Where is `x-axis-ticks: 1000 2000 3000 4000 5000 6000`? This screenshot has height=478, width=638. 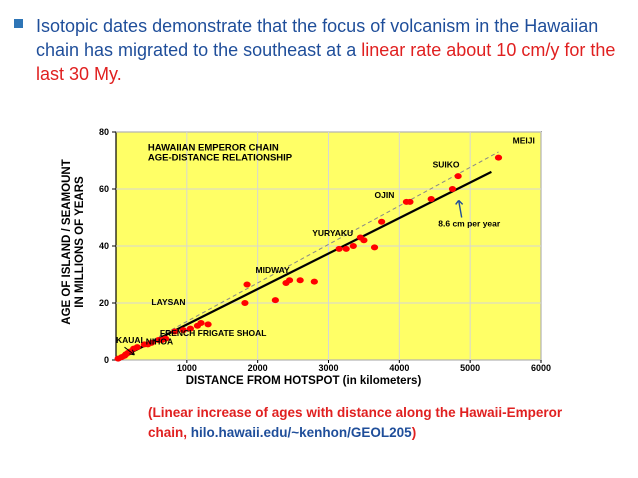 x-axis-ticks: 1000 2000 3000 4000 5000 6000 is located at coordinates (364, 366).